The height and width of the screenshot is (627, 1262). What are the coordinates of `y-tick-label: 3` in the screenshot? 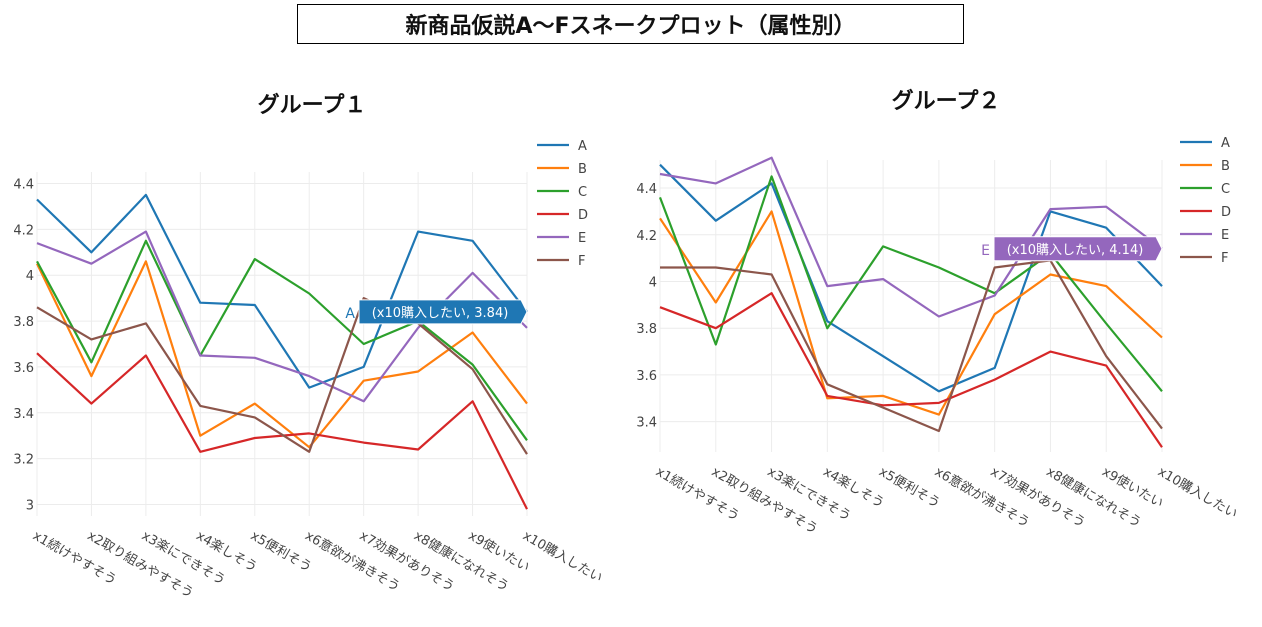 It's located at (30, 506).